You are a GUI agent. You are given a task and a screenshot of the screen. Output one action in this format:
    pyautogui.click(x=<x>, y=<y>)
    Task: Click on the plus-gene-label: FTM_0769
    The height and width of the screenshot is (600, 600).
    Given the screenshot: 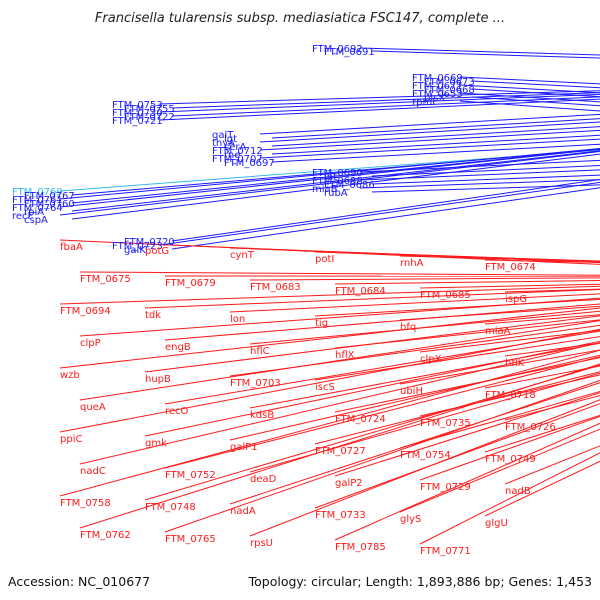 What is the action you would take?
    pyautogui.click(x=37, y=192)
    